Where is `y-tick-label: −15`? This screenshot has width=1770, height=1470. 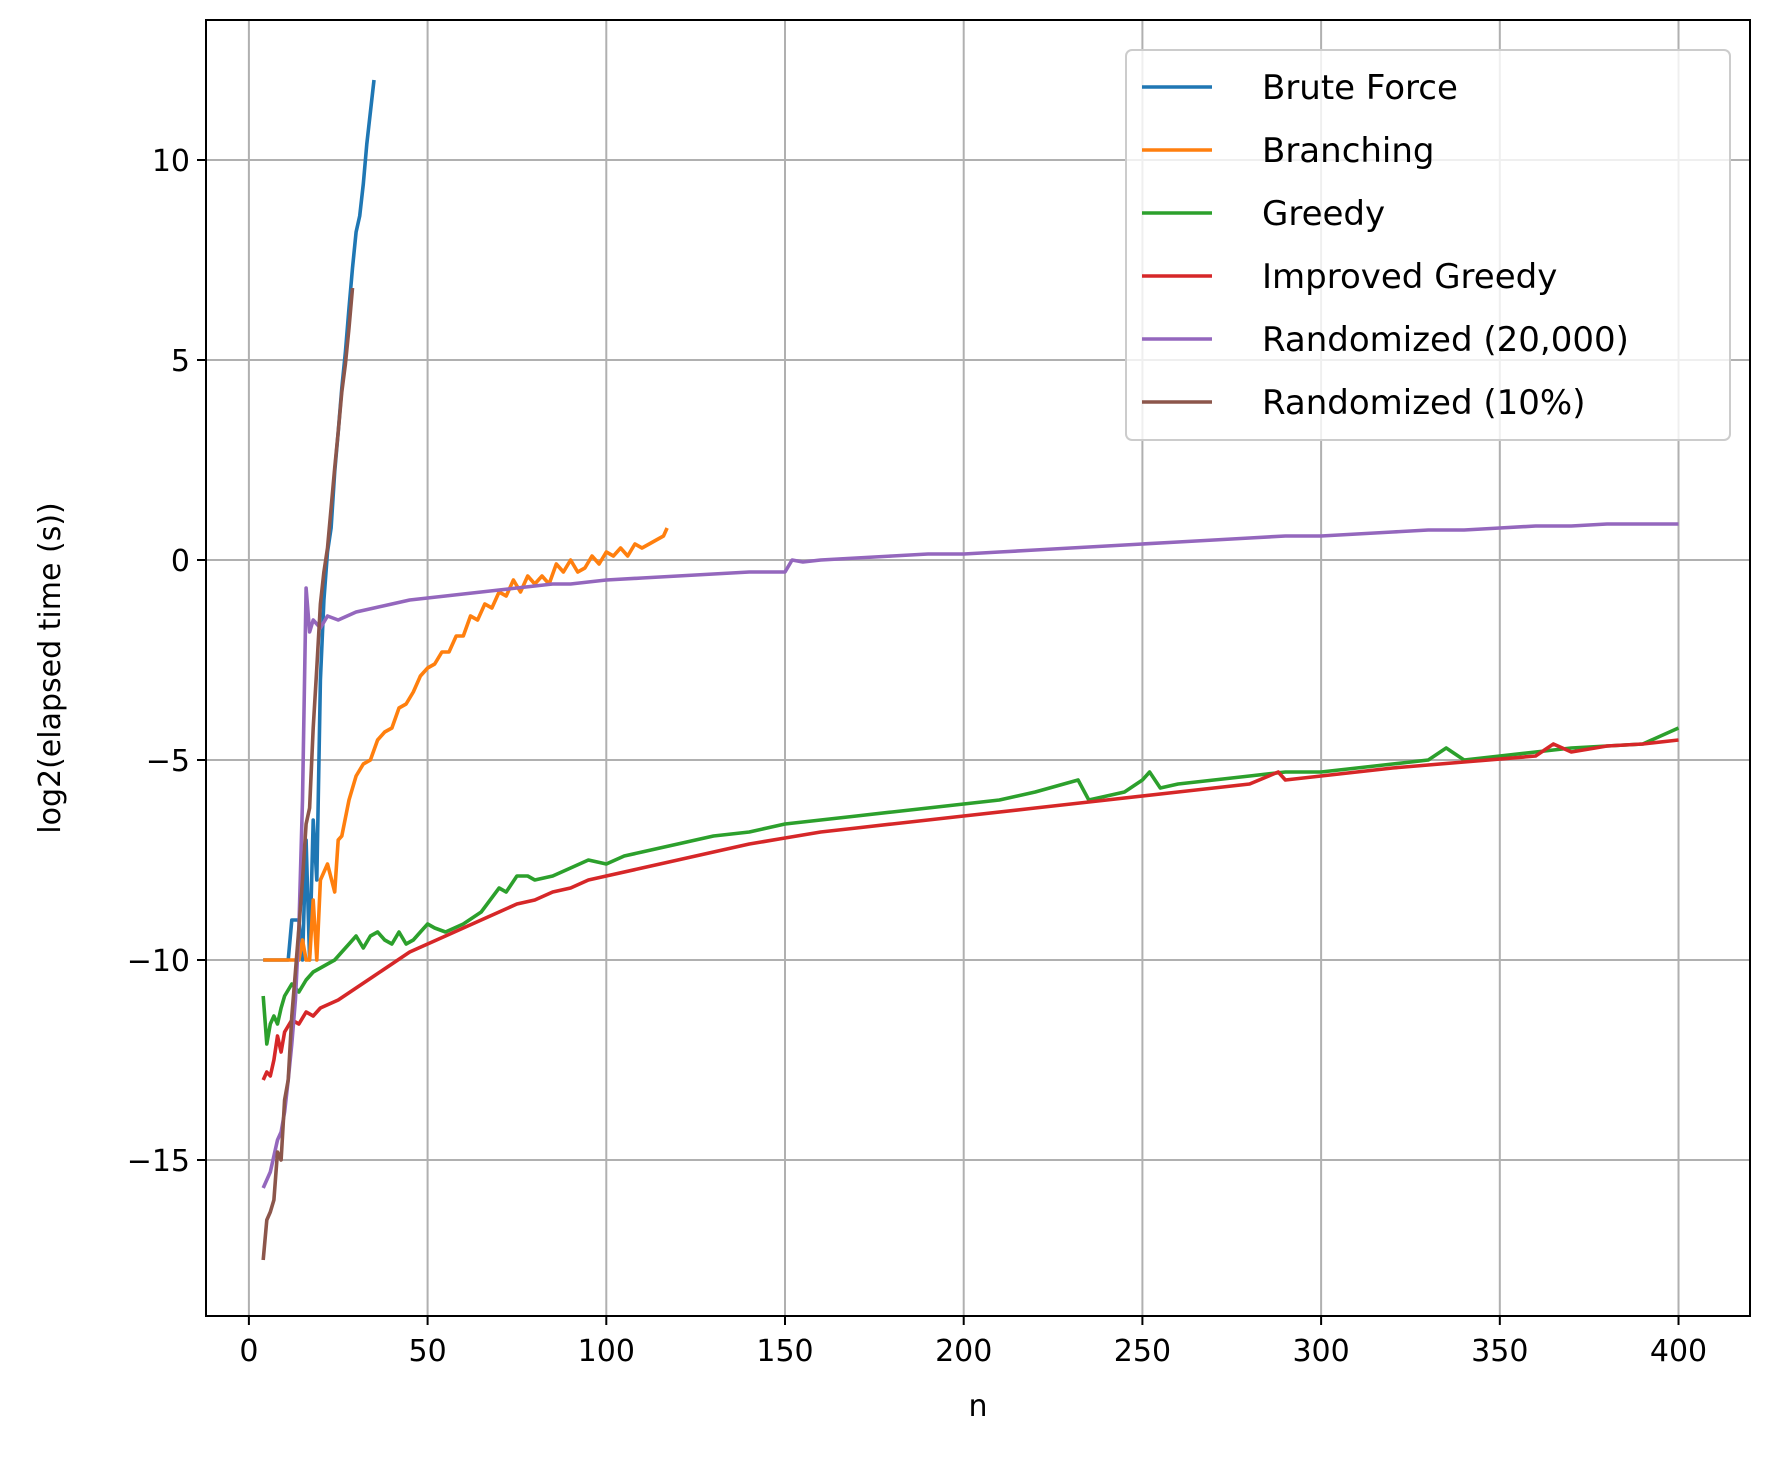 y-tick-label: −15 is located at coordinates (158, 1161).